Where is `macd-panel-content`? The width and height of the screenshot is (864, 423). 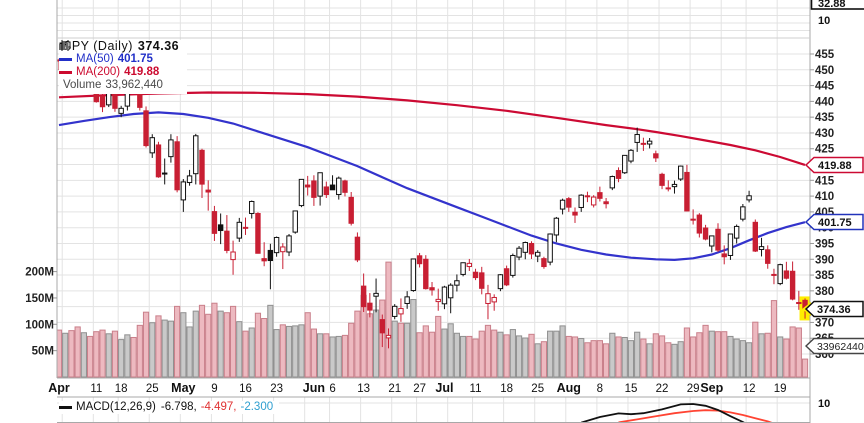 macd-panel-content is located at coordinates (677, 413).